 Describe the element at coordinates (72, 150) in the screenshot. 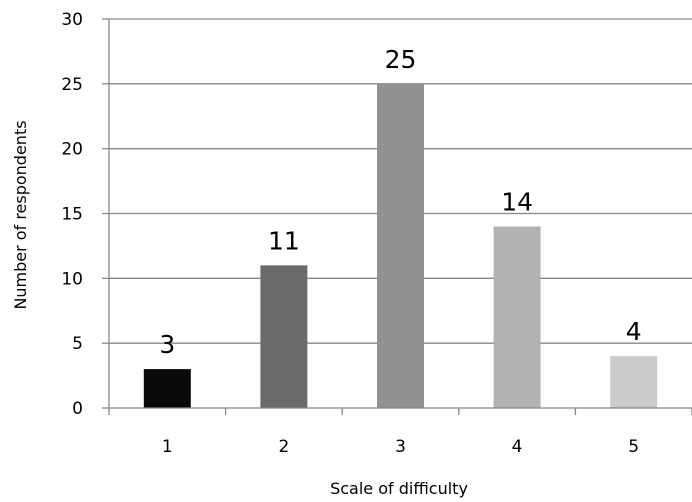

I see `y-tick-label: 20` at that location.